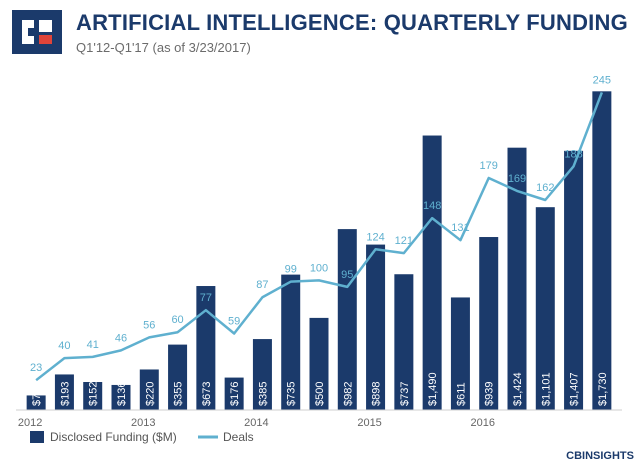  I want to click on deals-point-label: 77, so click(206, 298).